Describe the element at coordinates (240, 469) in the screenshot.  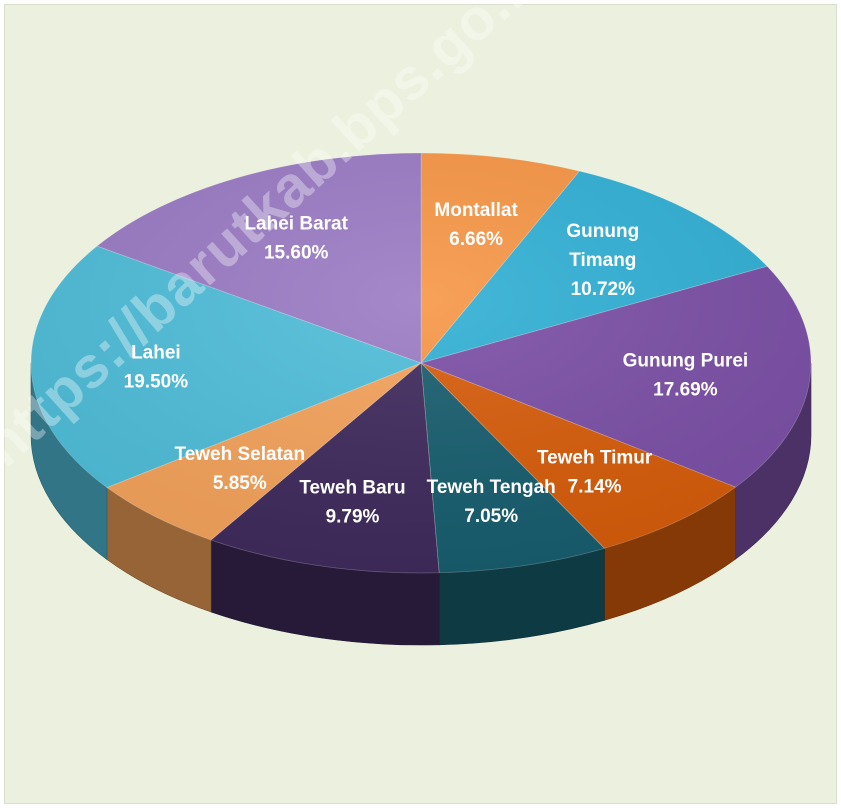
I see `pie-label-teweh-selatan: Teweh Selatan 5.85%` at that location.